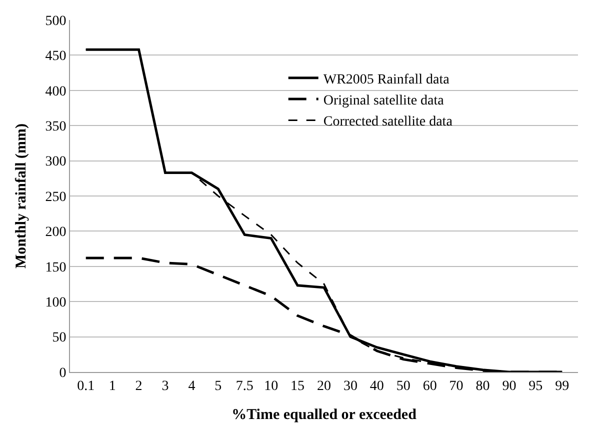 The height and width of the screenshot is (447, 593). I want to click on x-tick-label: 95, so click(535, 386).